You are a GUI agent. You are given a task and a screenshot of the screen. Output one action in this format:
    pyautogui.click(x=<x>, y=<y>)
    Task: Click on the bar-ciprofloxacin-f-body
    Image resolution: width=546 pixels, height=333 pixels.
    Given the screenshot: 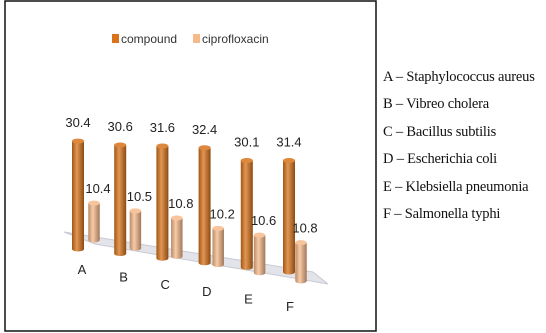 What is the action you would take?
    pyautogui.click(x=301, y=263)
    